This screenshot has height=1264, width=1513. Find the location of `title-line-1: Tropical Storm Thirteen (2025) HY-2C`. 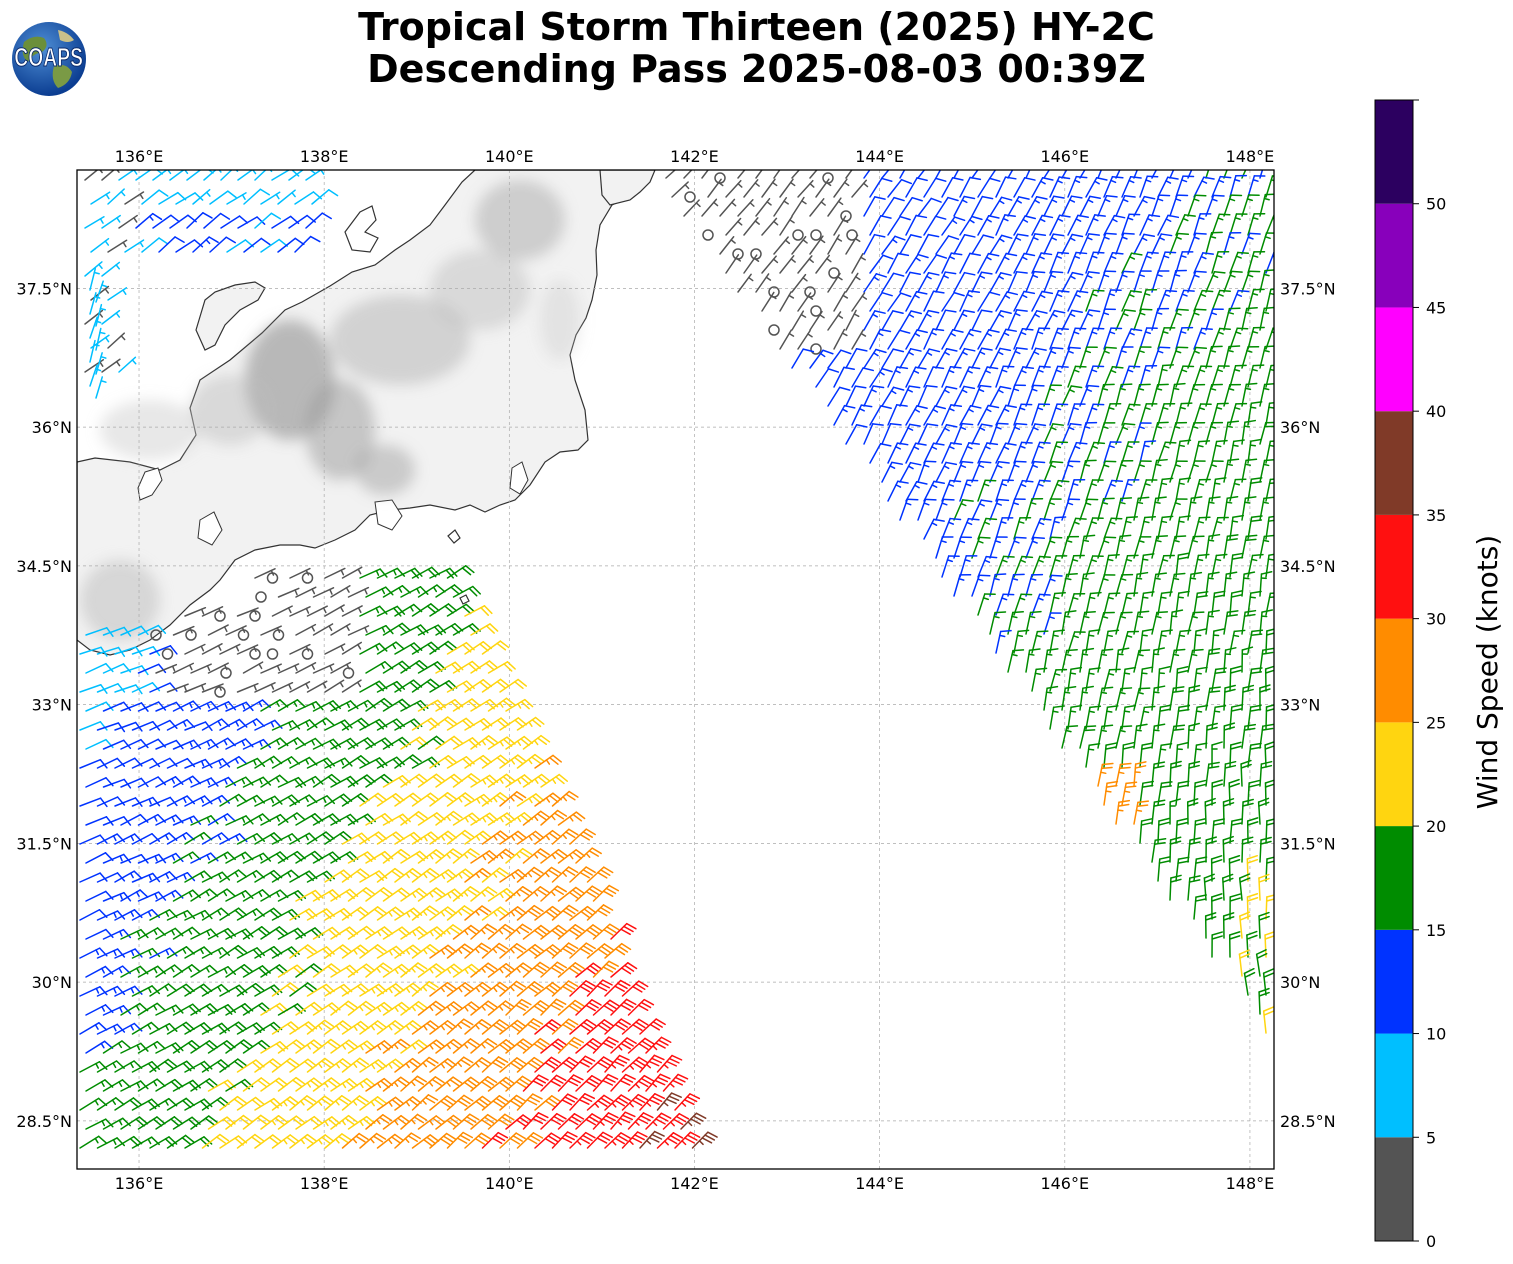

title-line-1: Tropical Storm Thirteen (2025) HY-2C is located at coordinates (756, 27).